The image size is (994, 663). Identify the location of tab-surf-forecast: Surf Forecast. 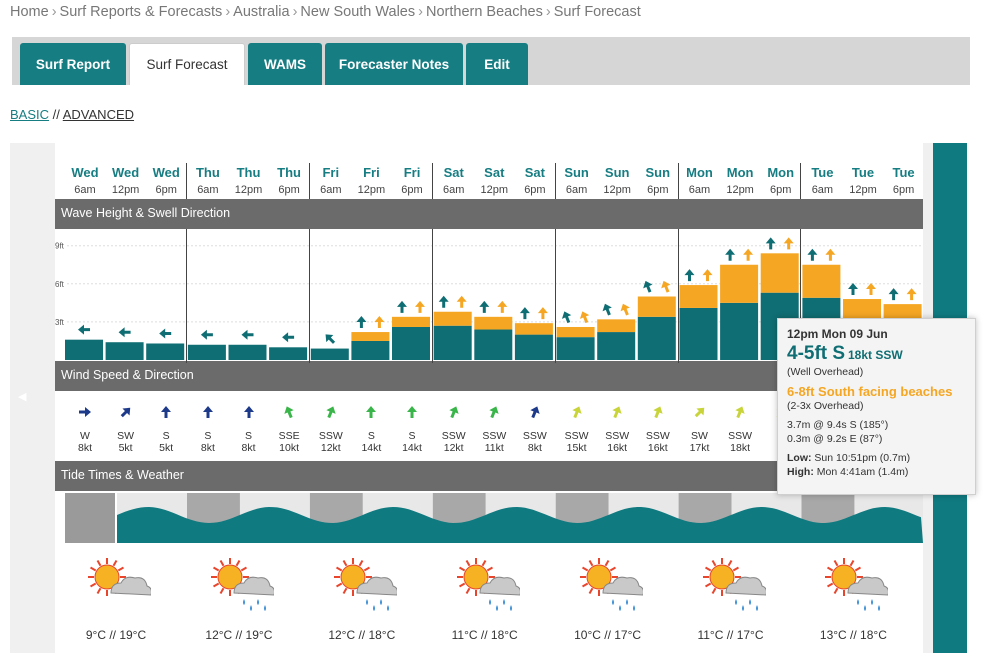
(187, 64).